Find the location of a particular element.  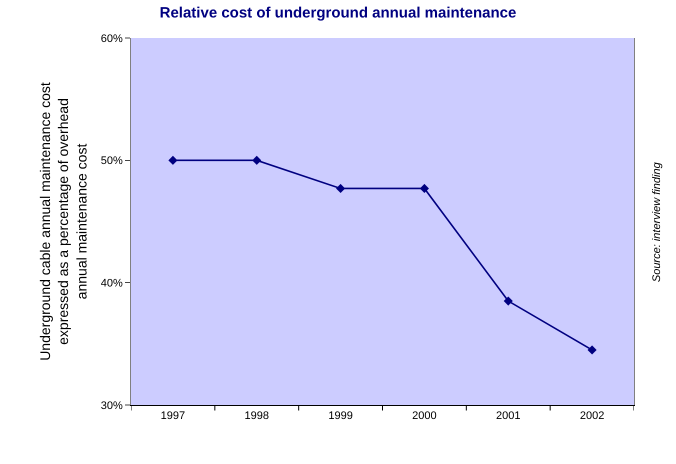

source-note: Source: interview finding is located at coordinates (657, 221).